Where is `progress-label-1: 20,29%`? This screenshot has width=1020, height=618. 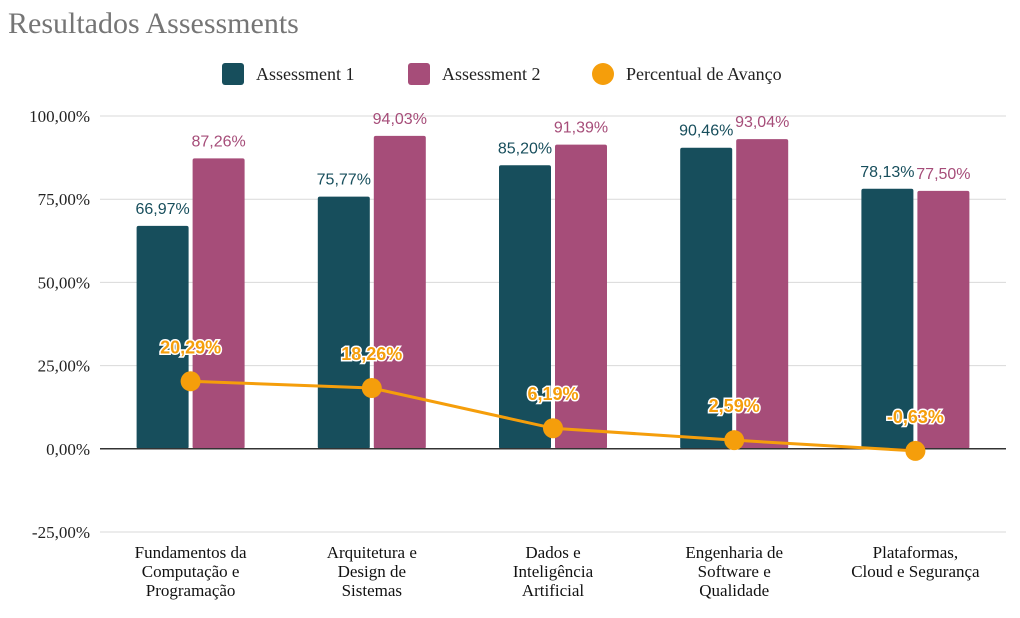 progress-label-1: 20,29% is located at coordinates (190, 347).